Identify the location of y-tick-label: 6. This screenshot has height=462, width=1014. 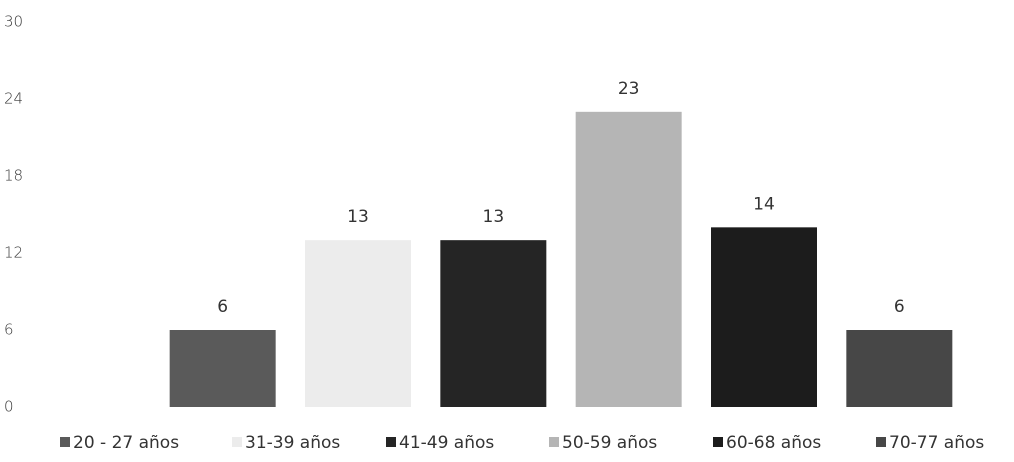
(9, 330).